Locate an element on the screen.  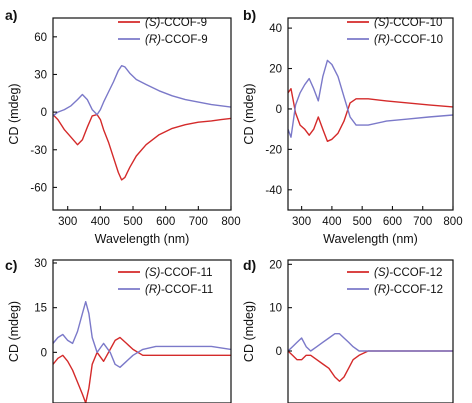
legend-label: (R)-CCOF-10 is located at coordinates (408, 40).